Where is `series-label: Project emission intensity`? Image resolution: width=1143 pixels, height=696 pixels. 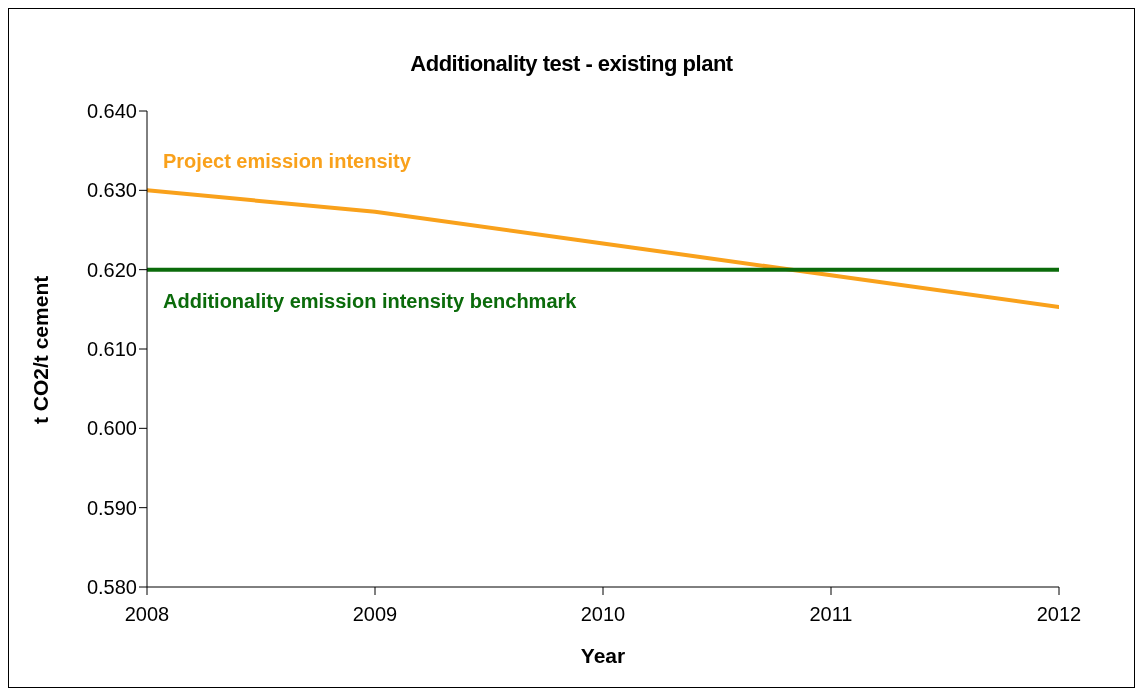 series-label: Project emission intensity is located at coordinates (287, 161).